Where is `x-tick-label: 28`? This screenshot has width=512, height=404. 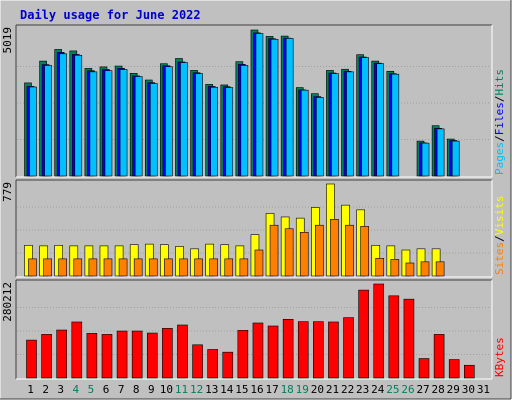 x-tick-label: 28 is located at coordinates (438, 389).